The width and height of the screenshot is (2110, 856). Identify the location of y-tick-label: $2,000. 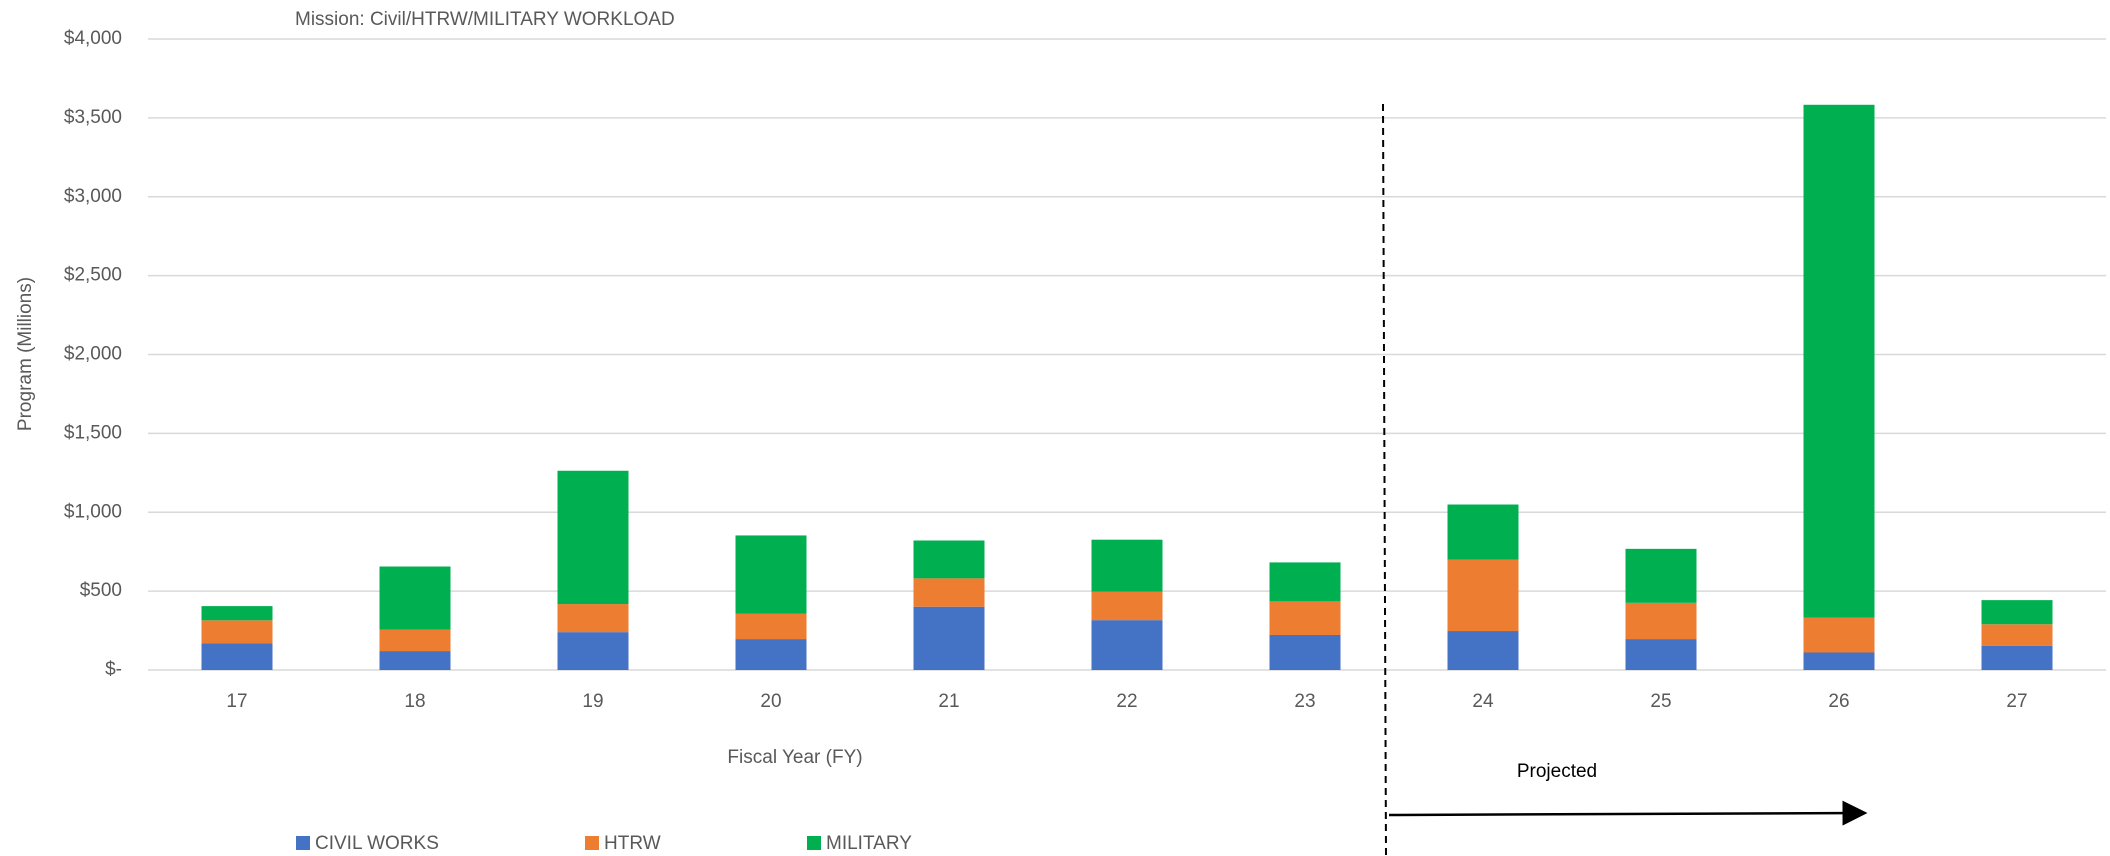
(93, 354).